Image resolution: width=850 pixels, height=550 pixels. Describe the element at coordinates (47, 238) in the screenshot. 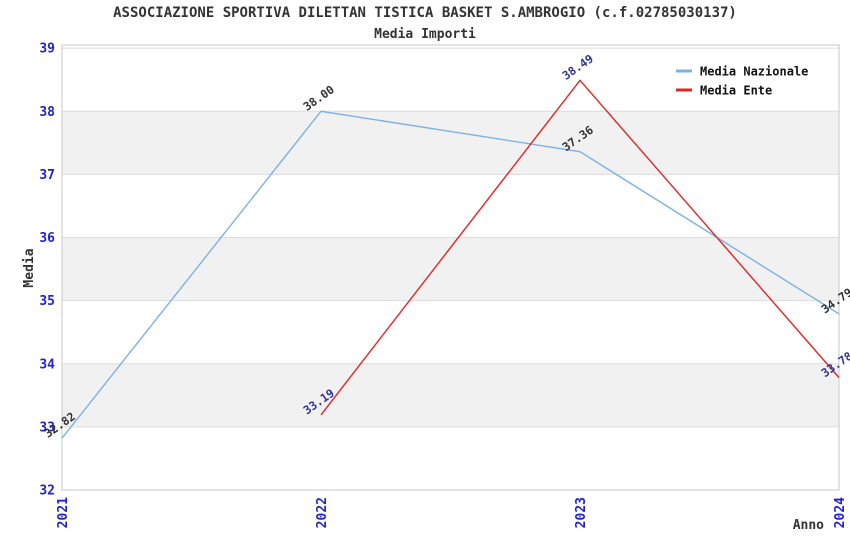

I see `y-tick-label: 36` at that location.